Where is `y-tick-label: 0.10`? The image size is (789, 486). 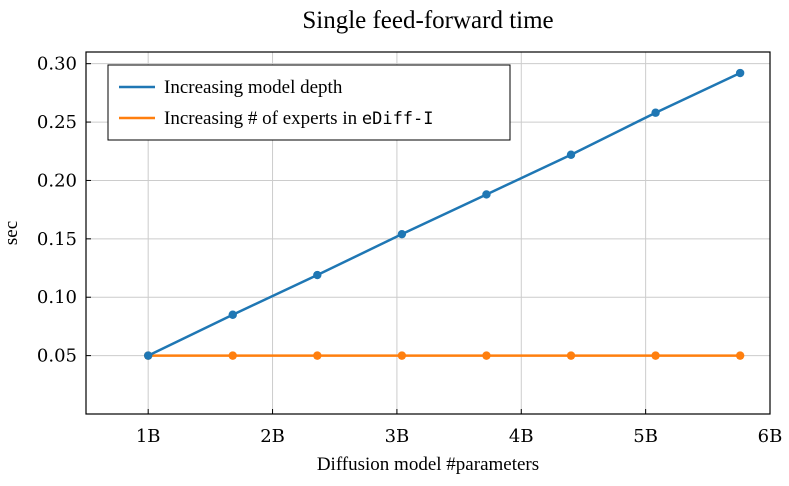 y-tick-label: 0.10 is located at coordinates (57, 297).